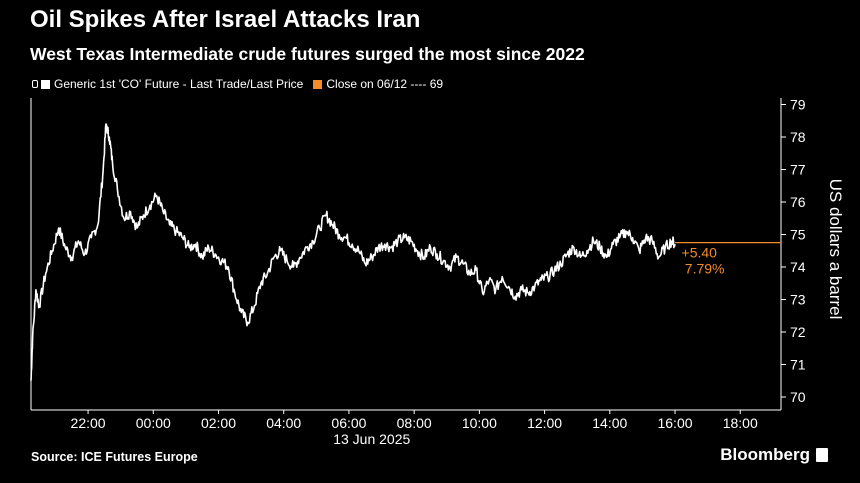  What do you see at coordinates (609, 423) in the screenshot?
I see `x-tick-label: 14:00` at bounding box center [609, 423].